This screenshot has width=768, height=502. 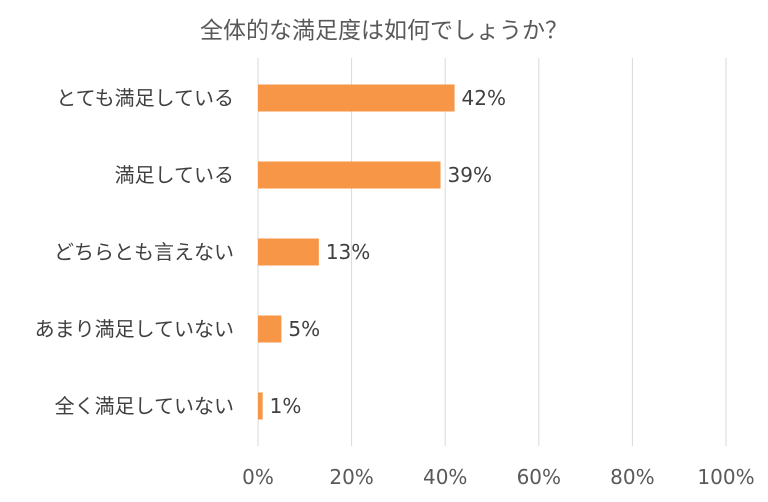 I want to click on data-label: 42%, so click(x=484, y=98).